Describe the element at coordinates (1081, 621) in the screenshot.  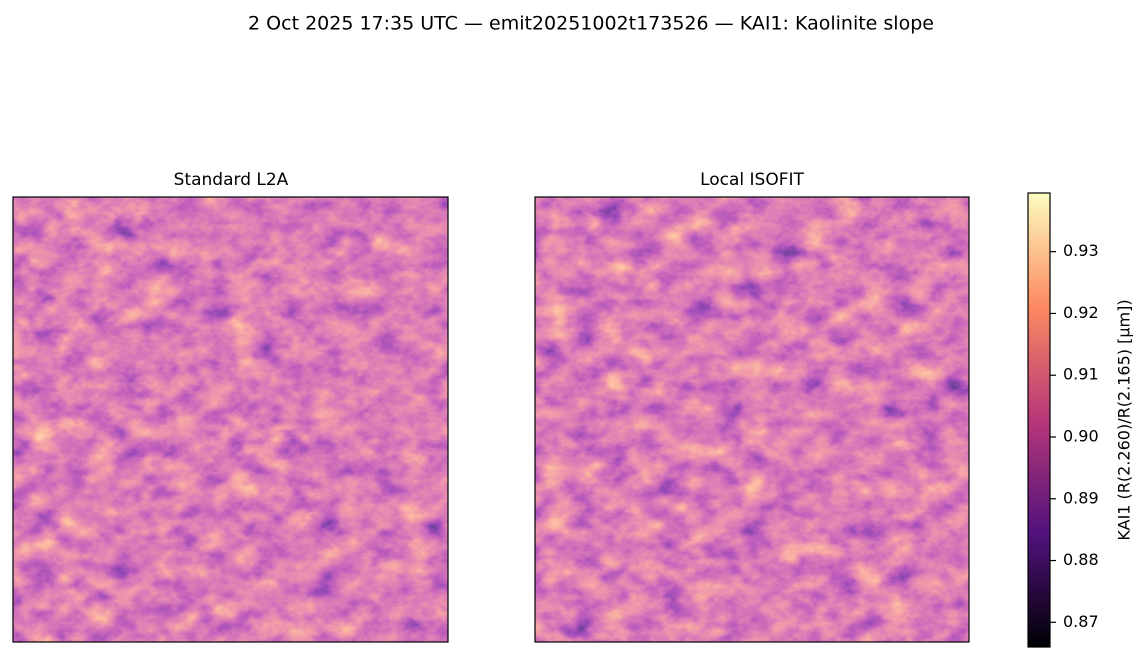
I see `tick-label: 0.87` at that location.